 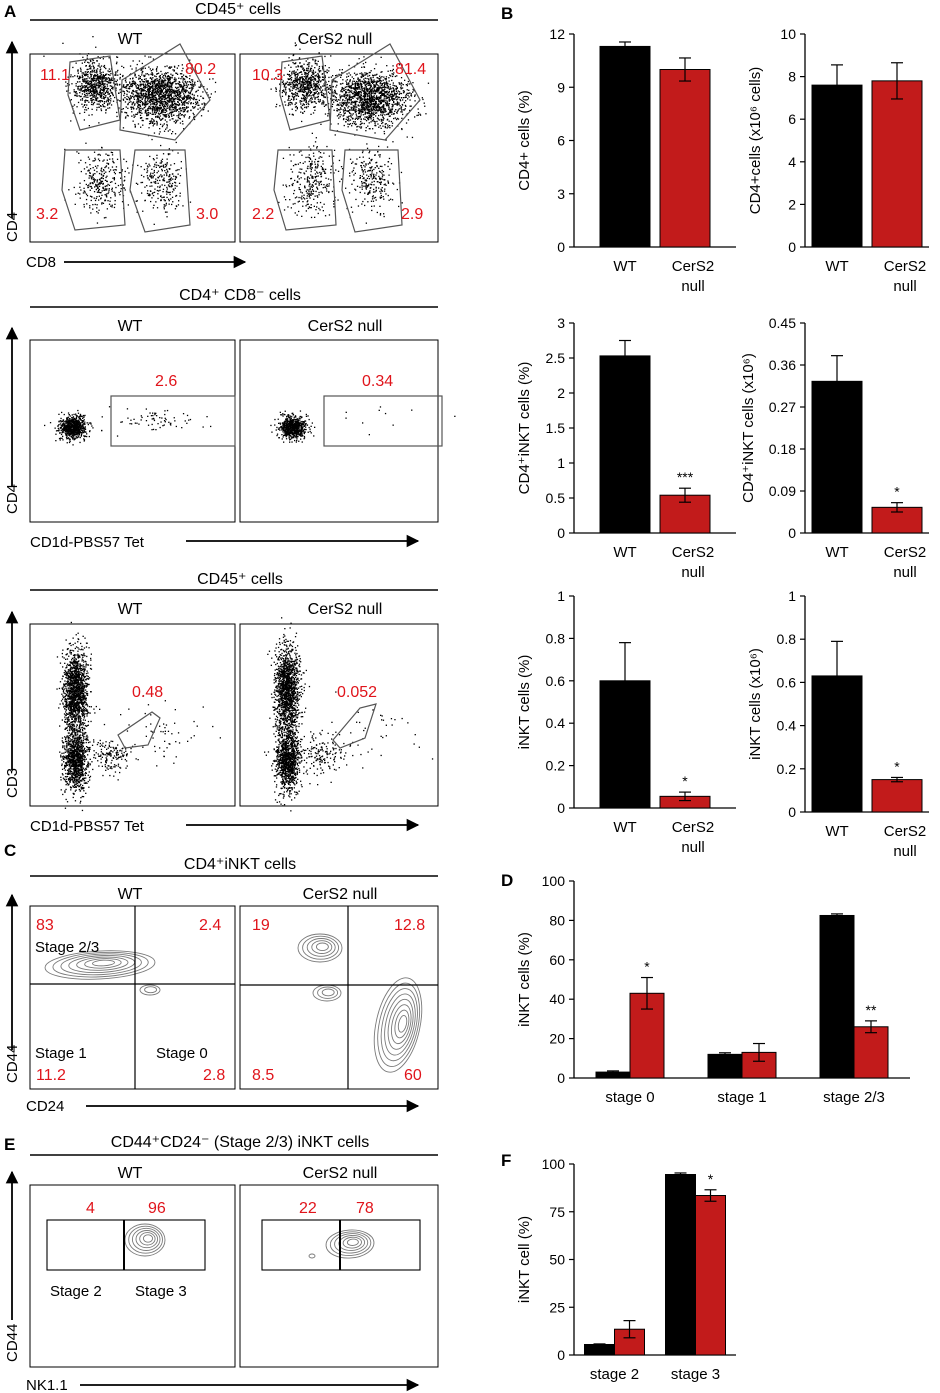 What do you see at coordinates (556, 358) in the screenshot?
I see `y-tick-label: 2.5` at bounding box center [556, 358].